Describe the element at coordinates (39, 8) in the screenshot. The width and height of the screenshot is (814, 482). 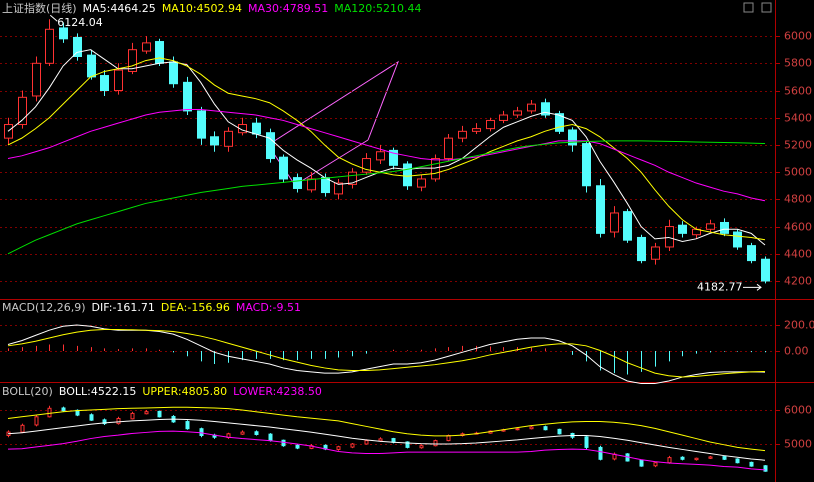
I see `legend-entry: 上证指数(日线)` at that location.